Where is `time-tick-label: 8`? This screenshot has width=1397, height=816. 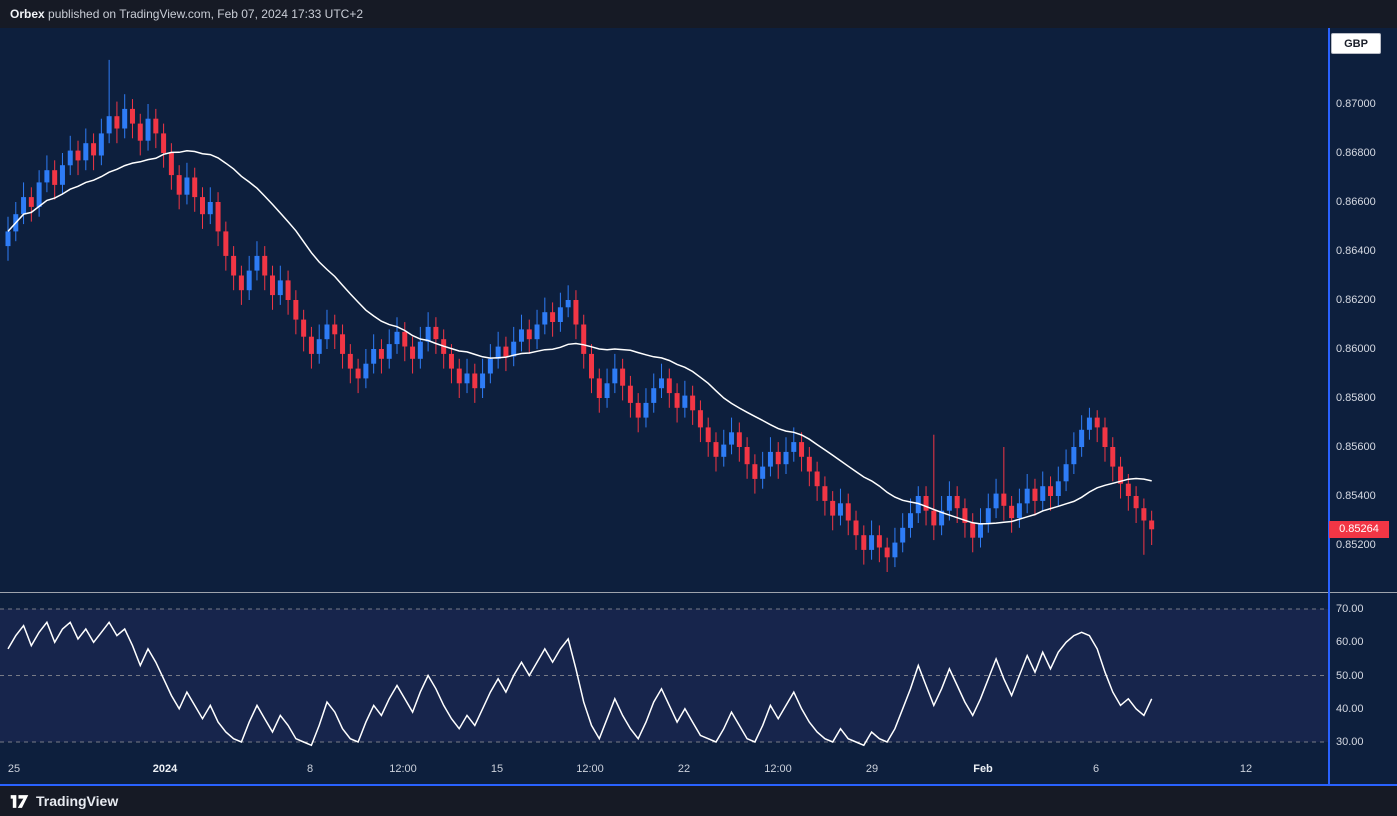 time-tick-label: 8 is located at coordinates (310, 769).